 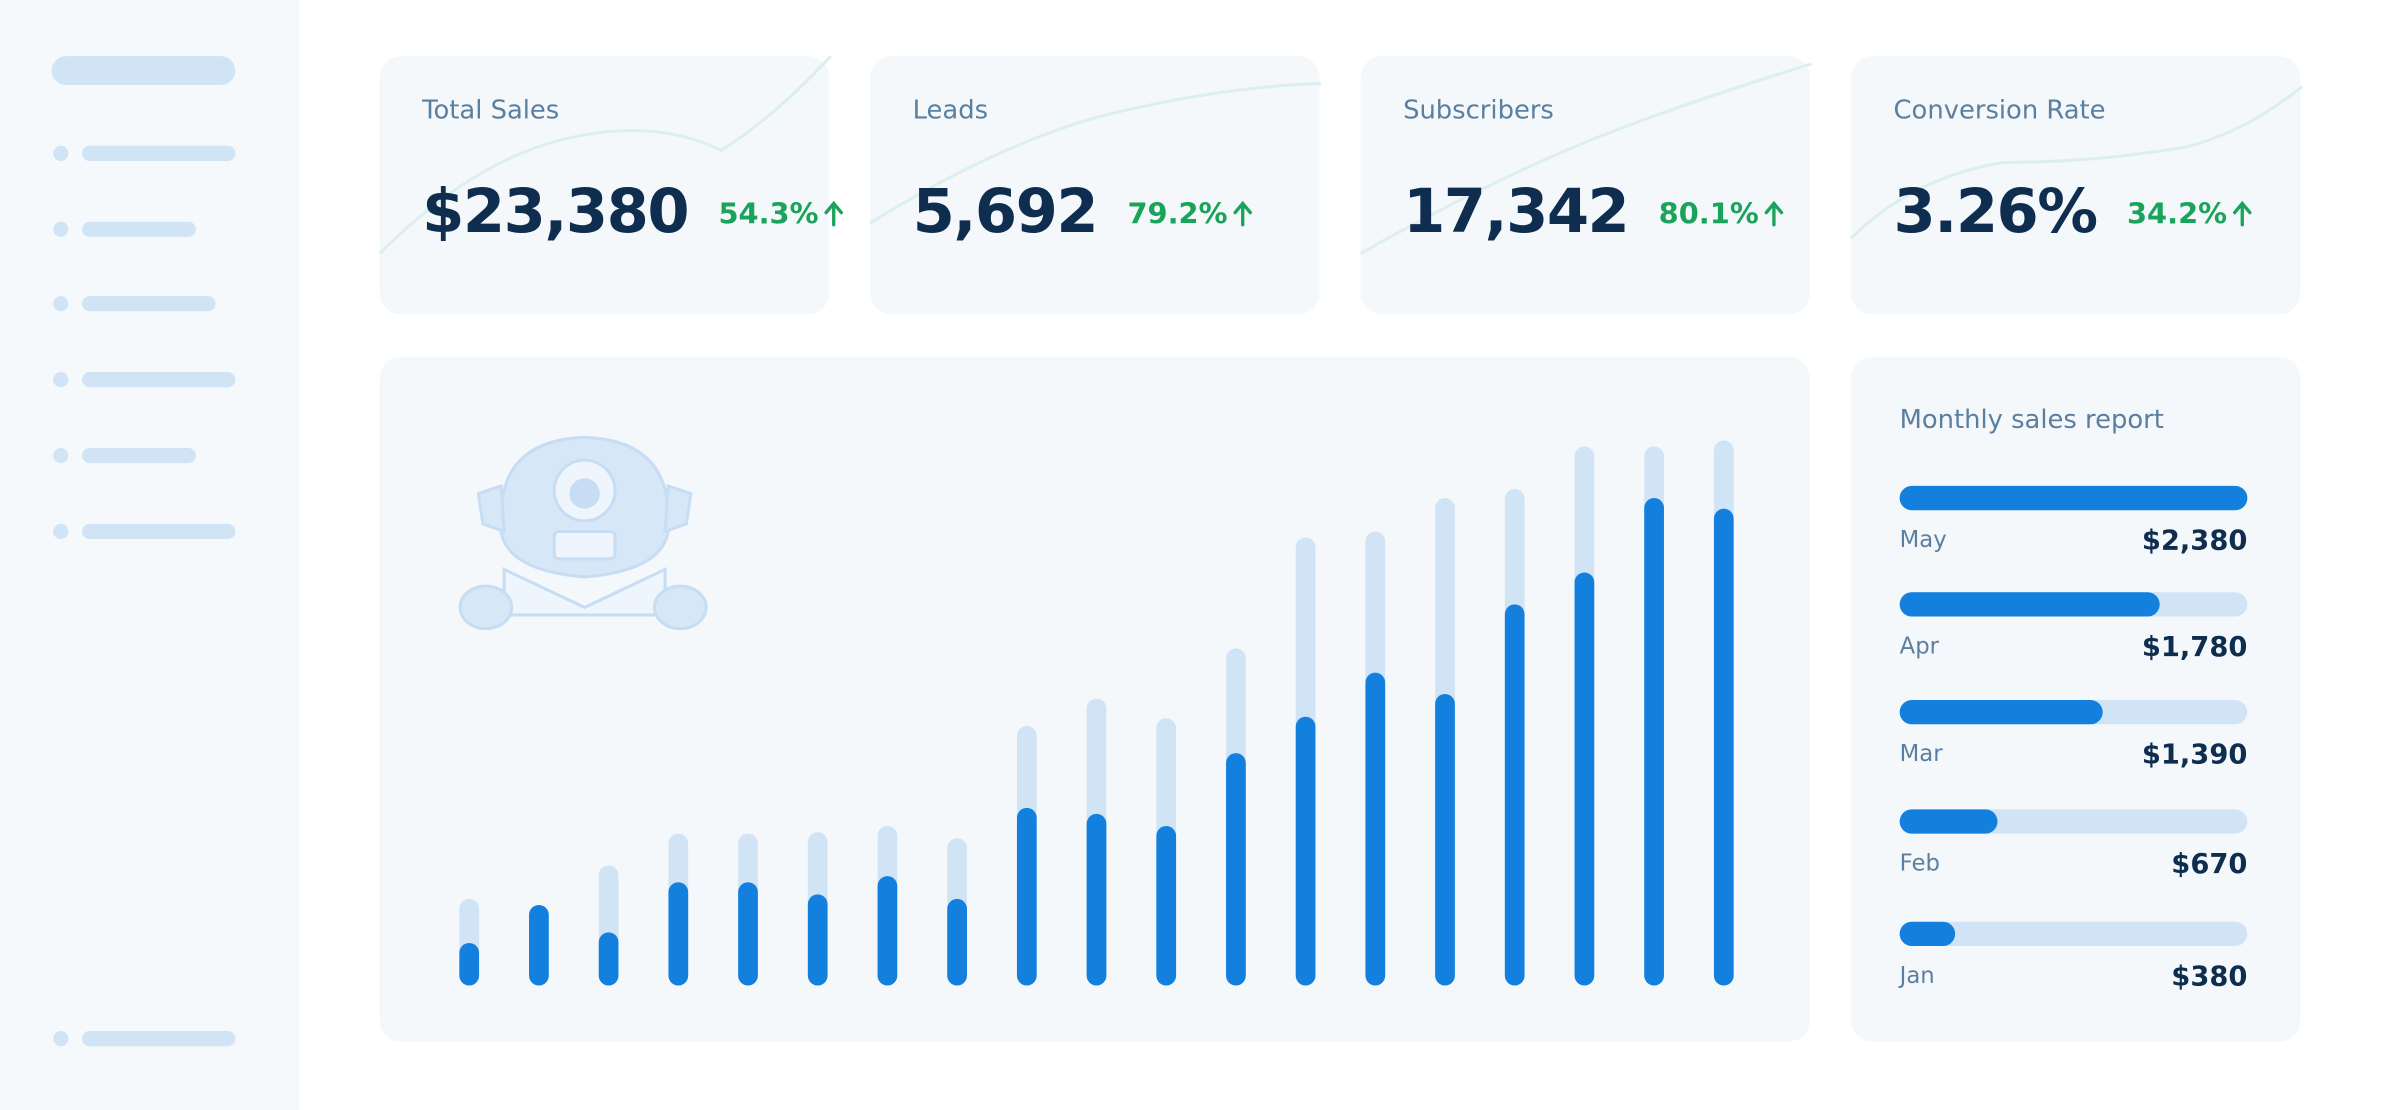 What do you see at coordinates (2209, 864) in the screenshot?
I see `month-value: $670` at bounding box center [2209, 864].